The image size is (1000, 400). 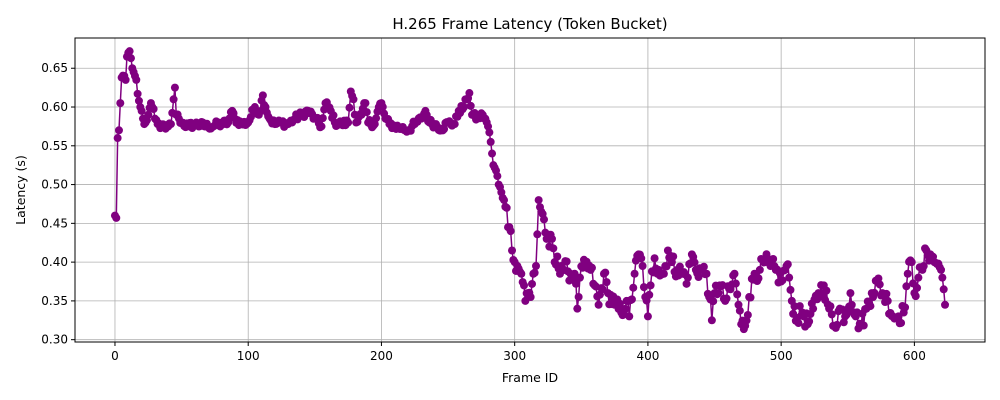 What do you see at coordinates (54, 262) in the screenshot?
I see `y-tick-label: 0.40` at bounding box center [54, 262].